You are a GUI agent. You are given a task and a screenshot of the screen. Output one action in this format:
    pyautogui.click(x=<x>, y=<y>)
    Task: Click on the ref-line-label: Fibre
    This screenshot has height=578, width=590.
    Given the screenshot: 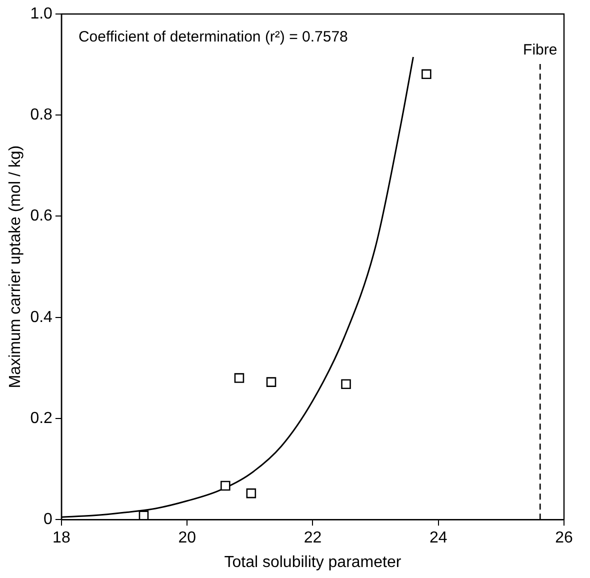 What is the action you would take?
    pyautogui.click(x=540, y=50)
    